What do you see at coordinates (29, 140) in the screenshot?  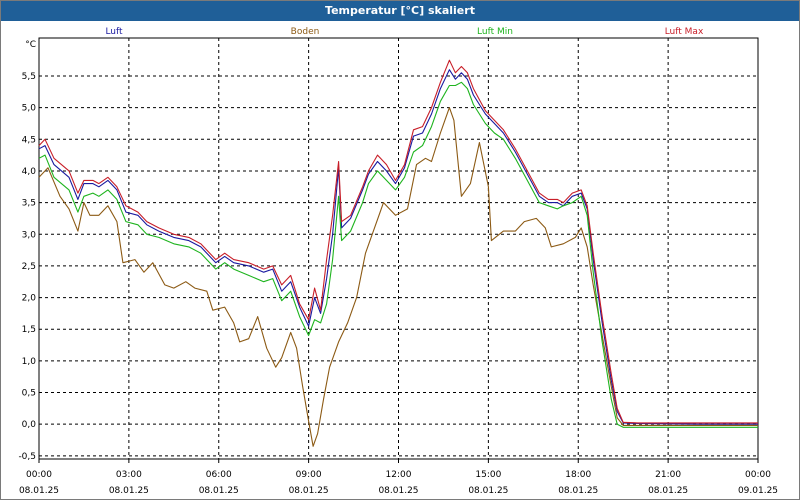 I see `y-tick-label: 4,5` at bounding box center [29, 140].